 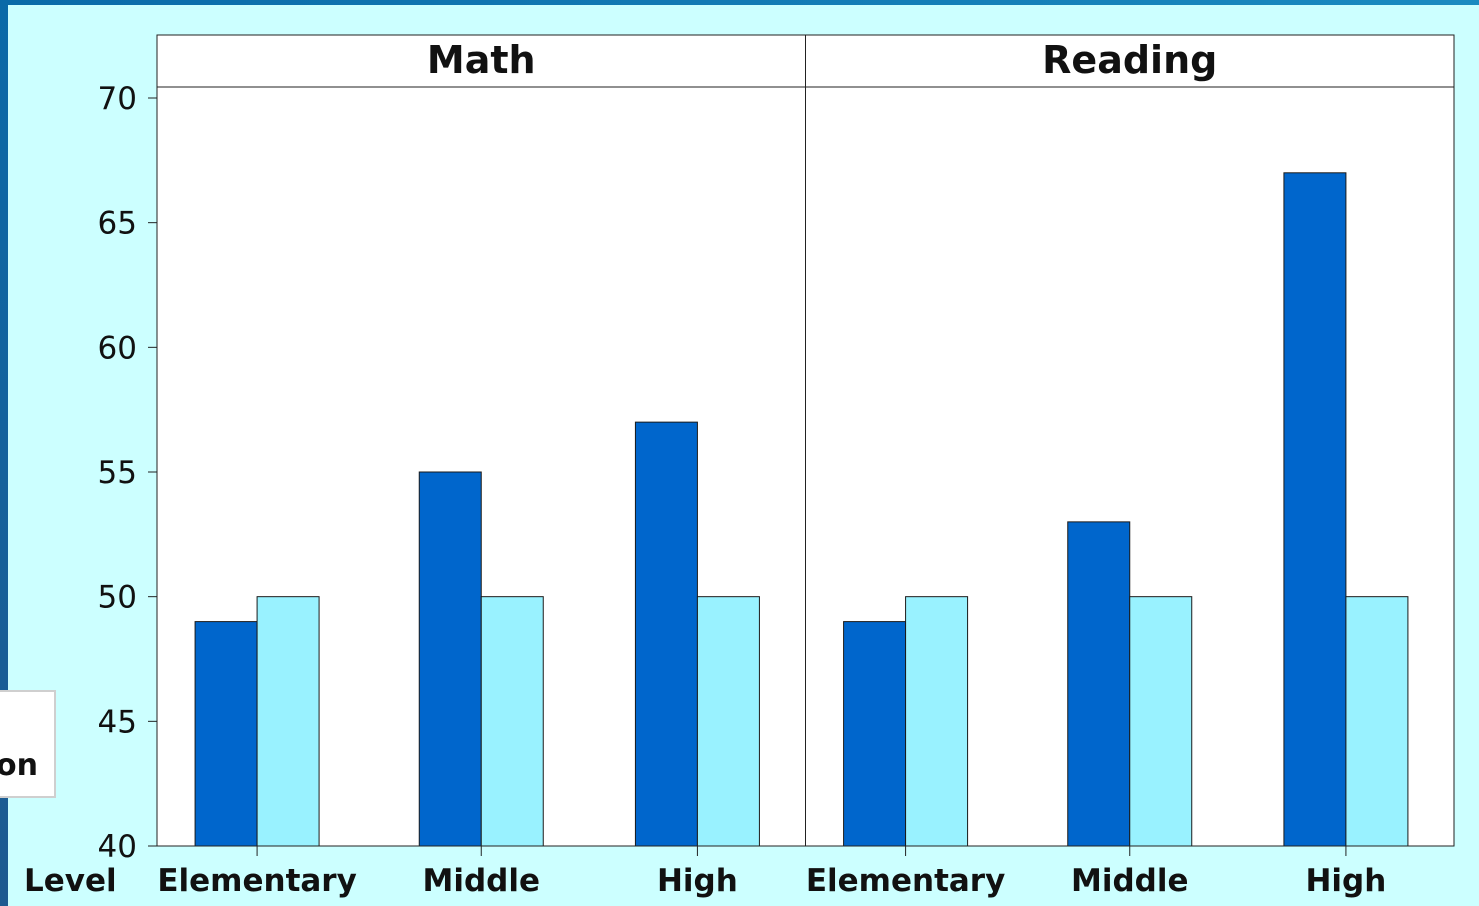 I want to click on y-tick-label: 50, so click(x=117, y=598).